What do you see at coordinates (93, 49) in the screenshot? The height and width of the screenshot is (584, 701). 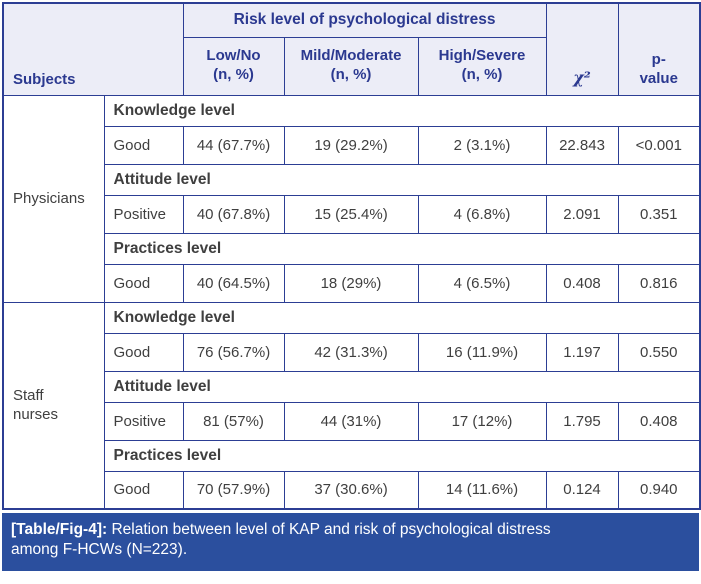 I see `column-header-subjects: Subjects` at bounding box center [93, 49].